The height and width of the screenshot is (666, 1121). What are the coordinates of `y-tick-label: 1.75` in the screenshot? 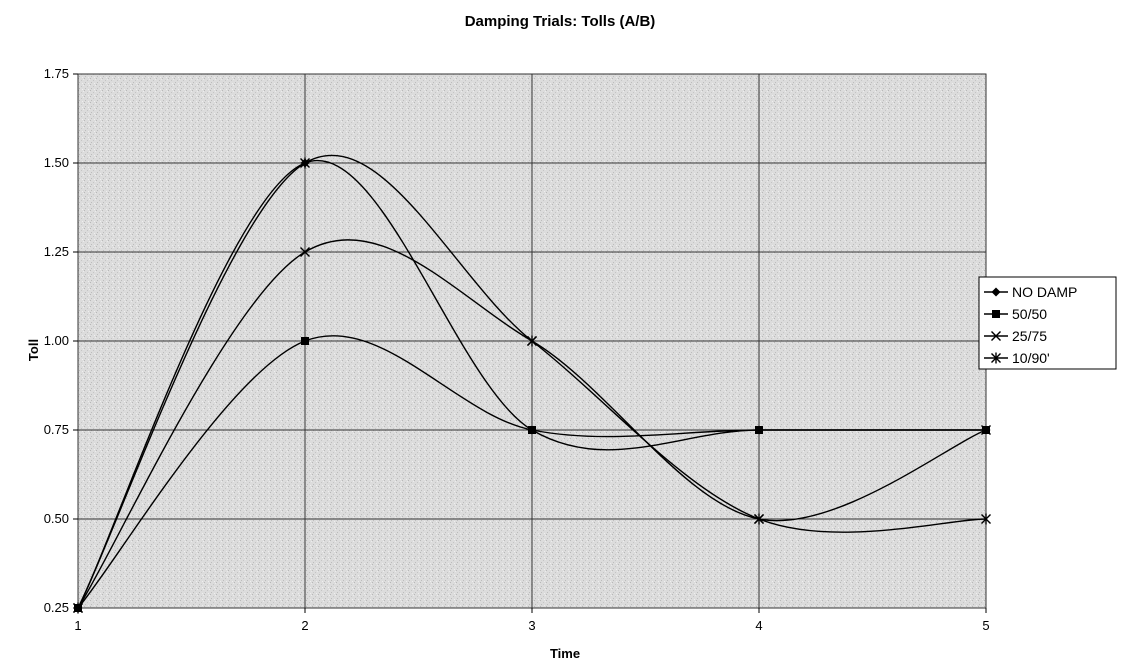 It's located at (56, 73).